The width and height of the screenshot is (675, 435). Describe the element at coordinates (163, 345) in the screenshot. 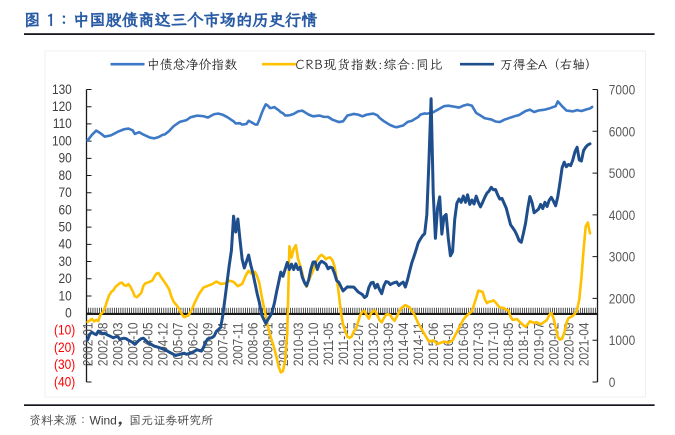

I see `svg-text: 2004-12` at that location.